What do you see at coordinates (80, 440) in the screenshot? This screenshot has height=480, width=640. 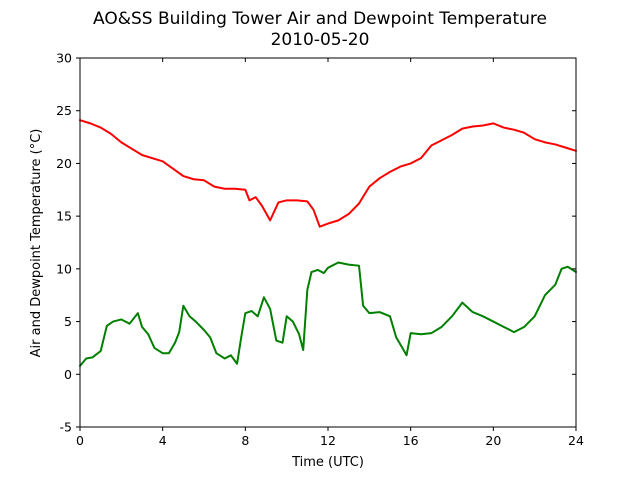 I see `x-tick-label: 0` at bounding box center [80, 440].